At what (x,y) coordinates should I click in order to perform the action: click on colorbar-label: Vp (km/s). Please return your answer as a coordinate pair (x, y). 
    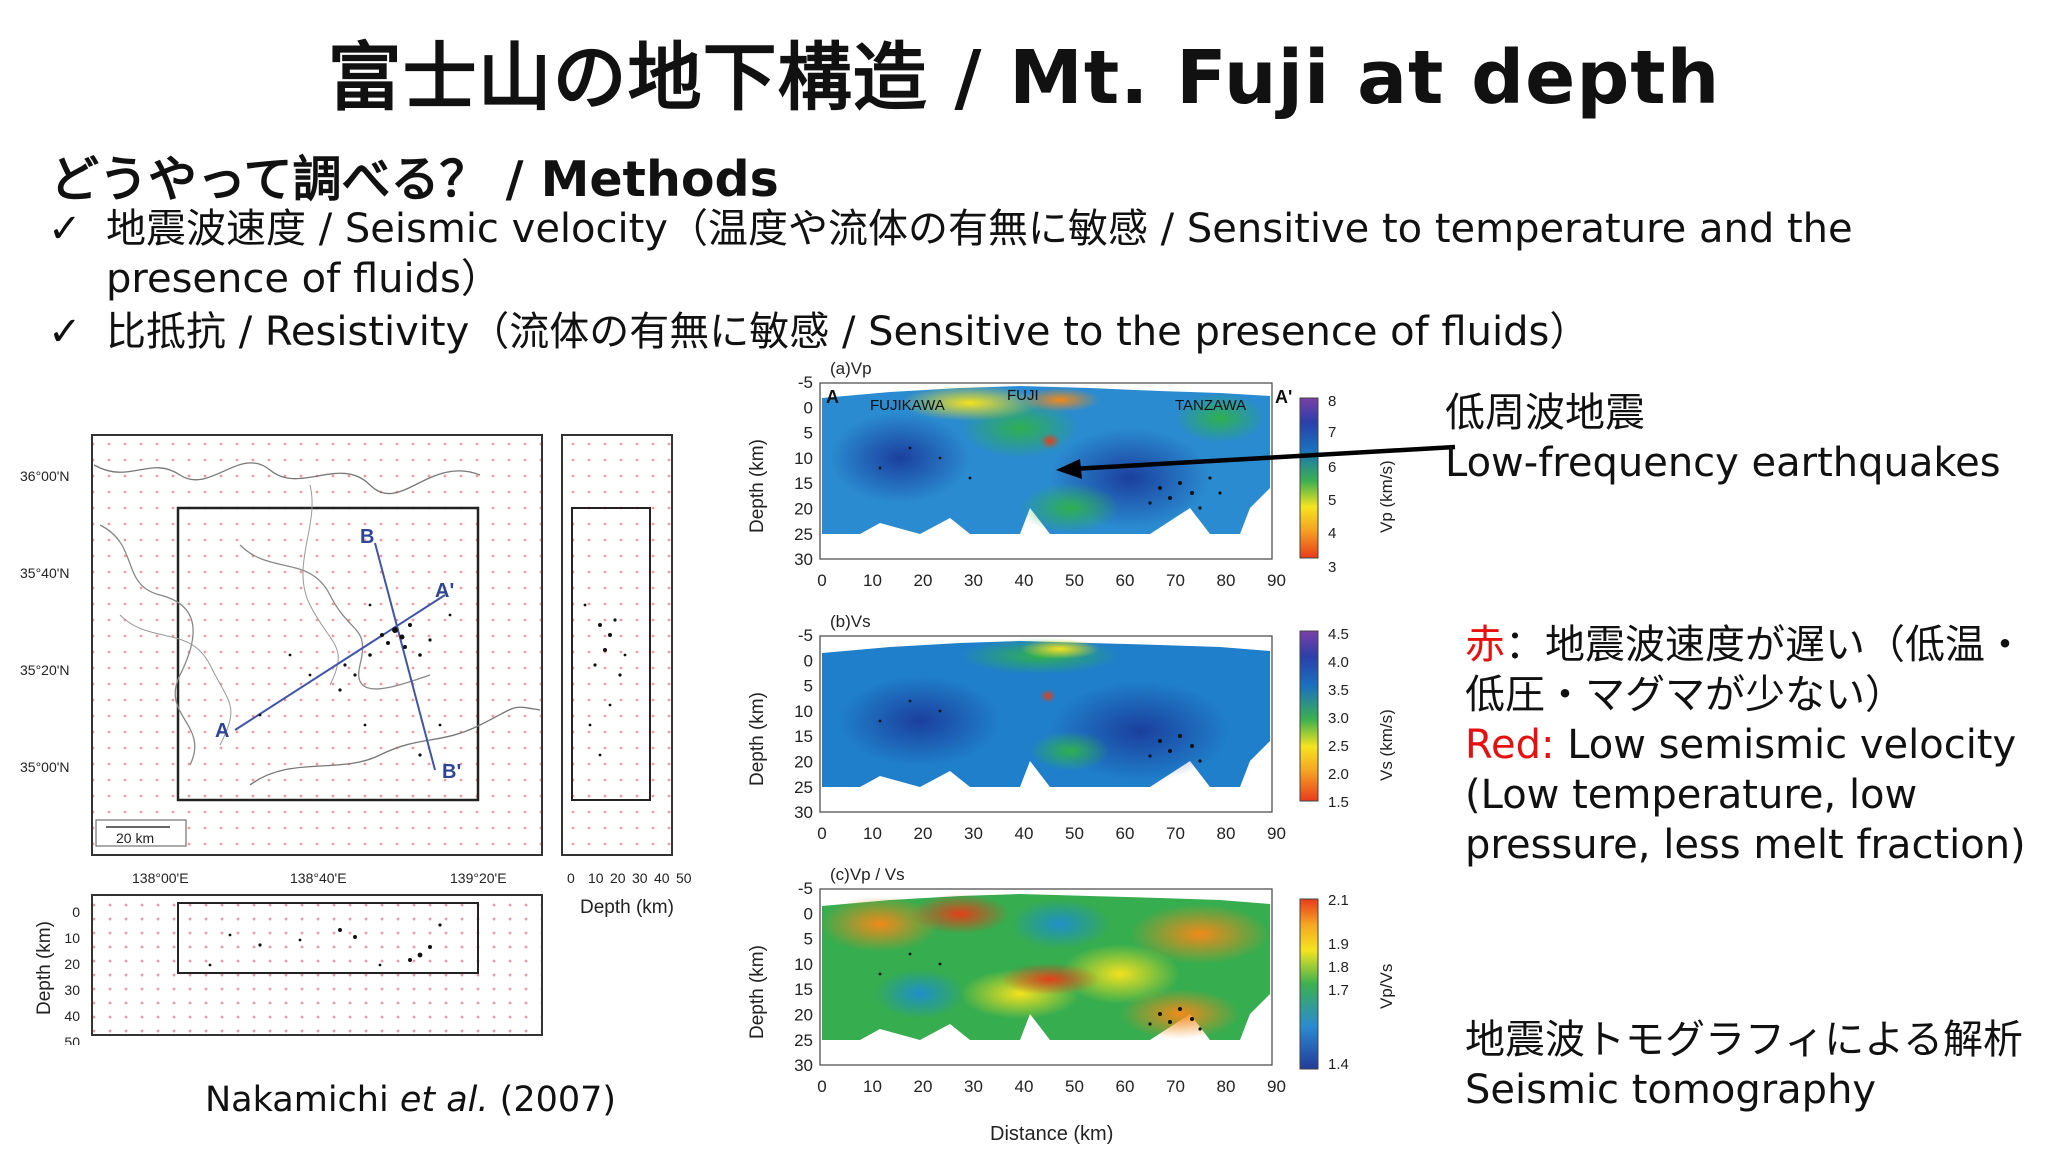
    Looking at the image, I should click on (1386, 496).